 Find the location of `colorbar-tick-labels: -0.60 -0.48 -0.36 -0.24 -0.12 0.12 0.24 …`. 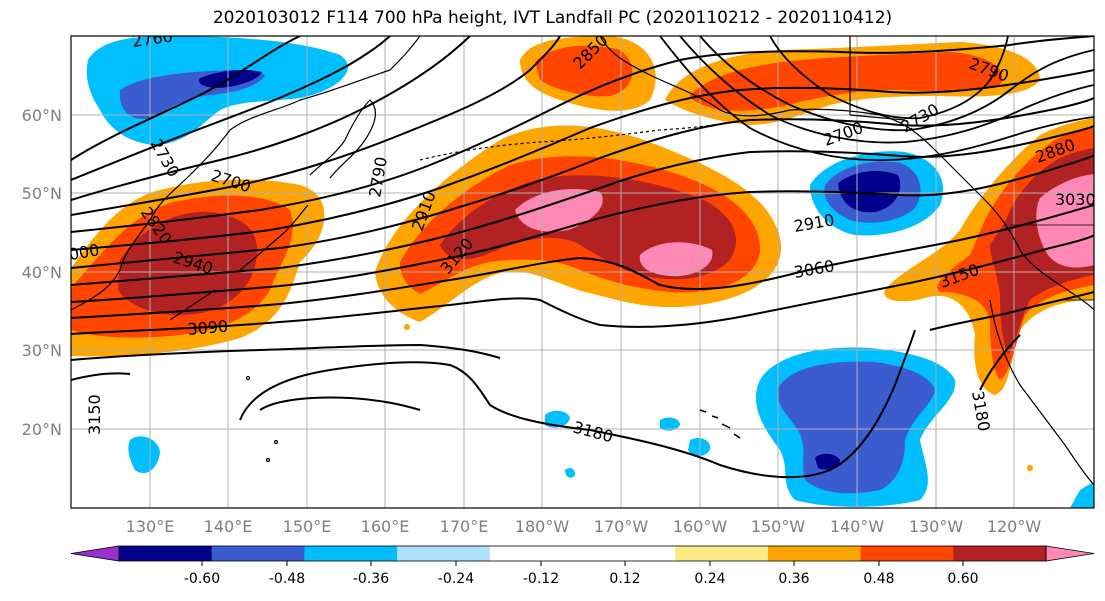

colorbar-tick-labels: -0.60 -0.48 -0.36 -0.24 -0.12 0.12 0.24 … is located at coordinates (581, 579).